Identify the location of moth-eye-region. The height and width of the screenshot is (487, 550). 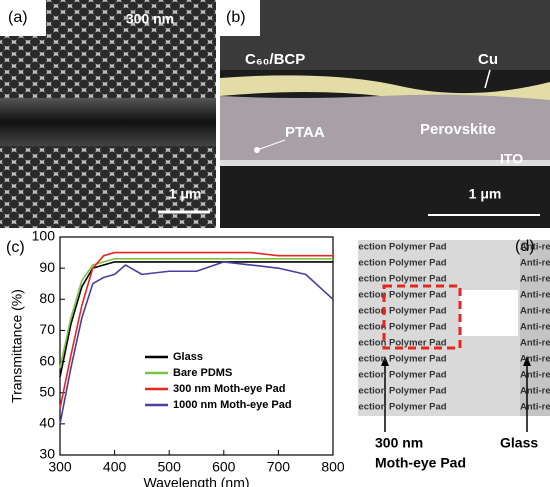
(422, 317).